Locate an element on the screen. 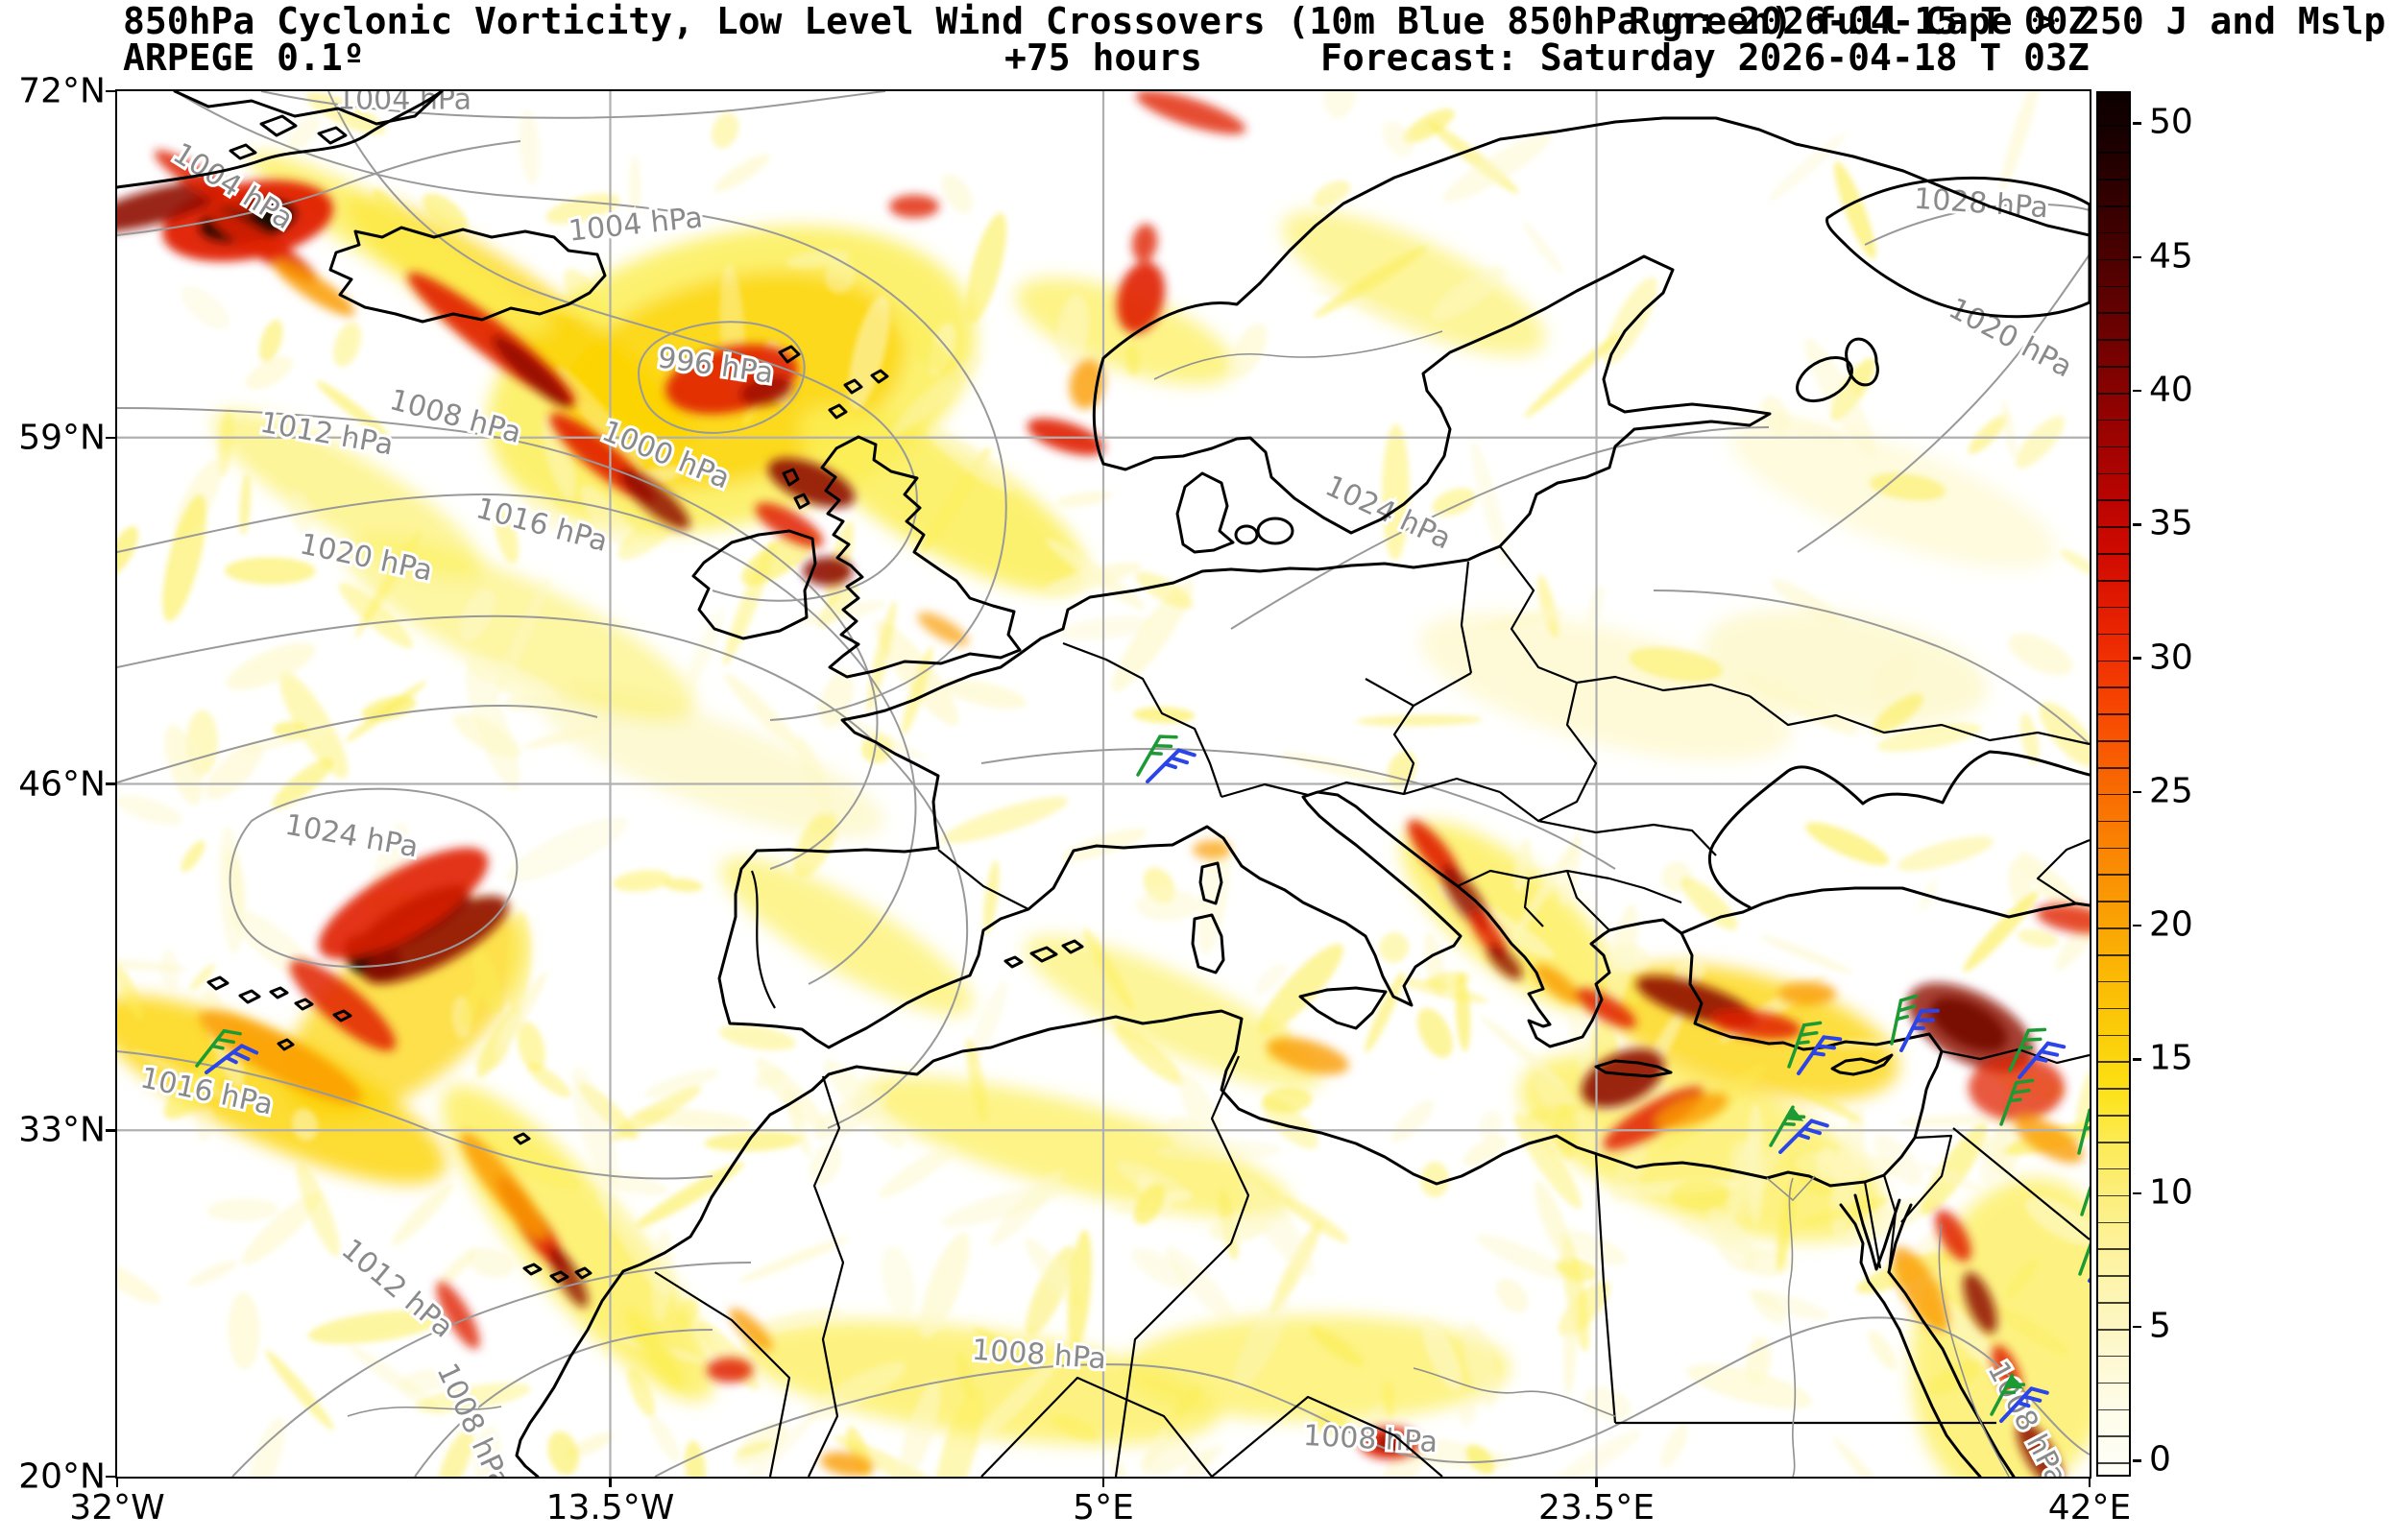 The image size is (2393, 1540). colorbar-tick-label: 25 is located at coordinates (2171, 791).